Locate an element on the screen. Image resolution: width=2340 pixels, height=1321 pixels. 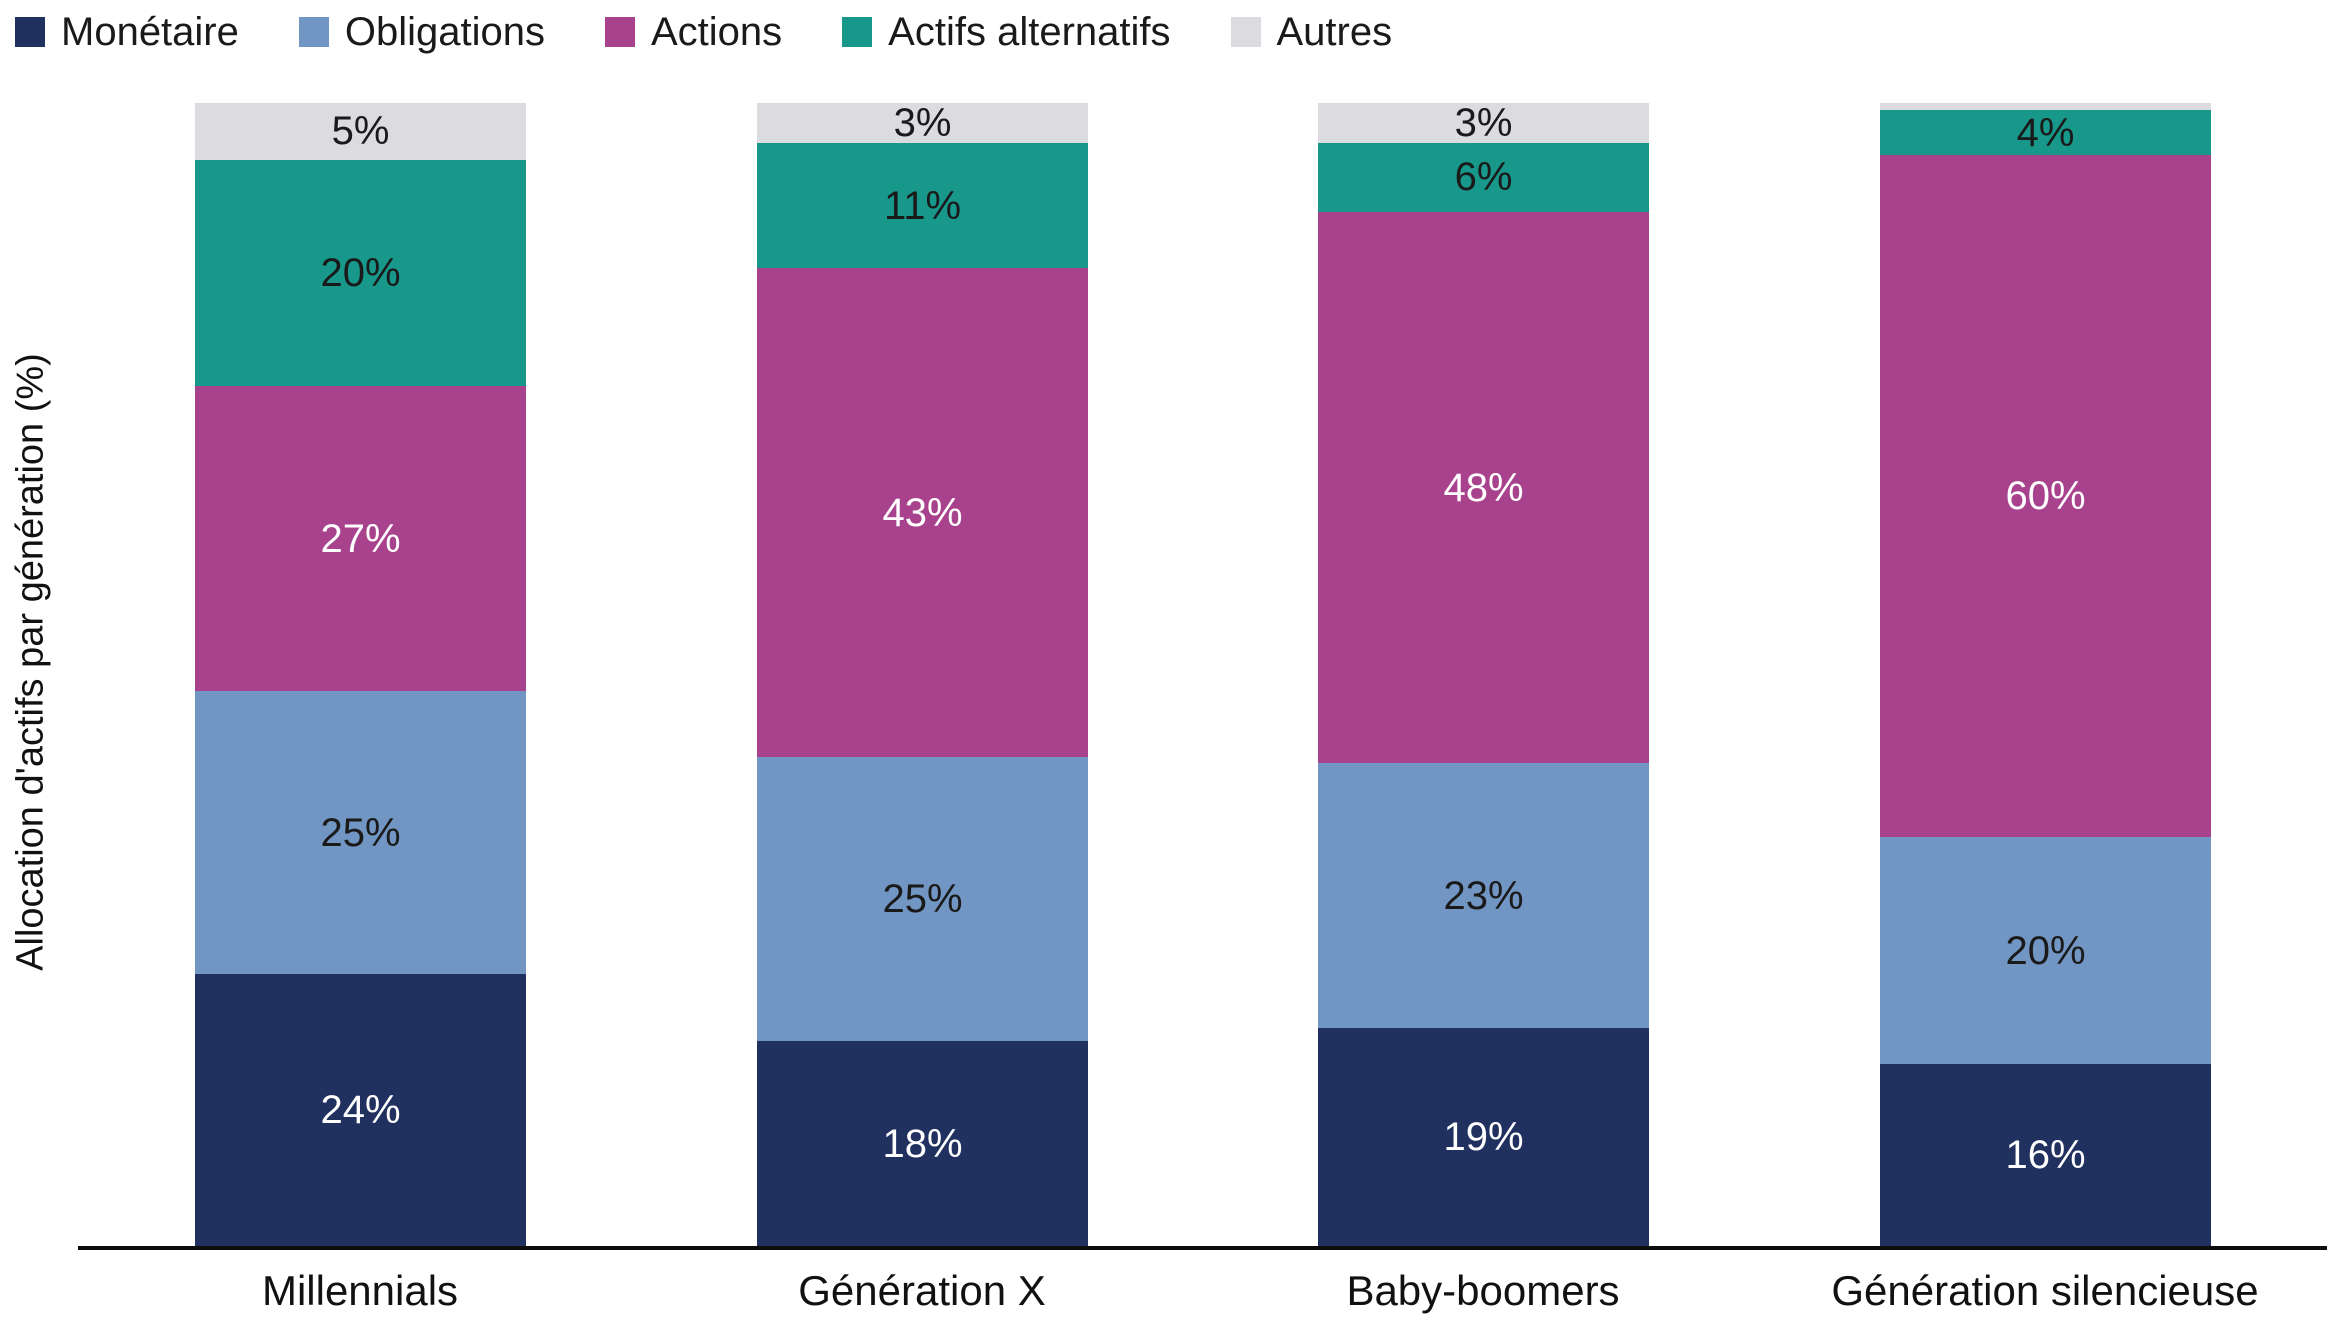
bar-segment-baby-boomers-actions: 48% is located at coordinates (1483, 487).